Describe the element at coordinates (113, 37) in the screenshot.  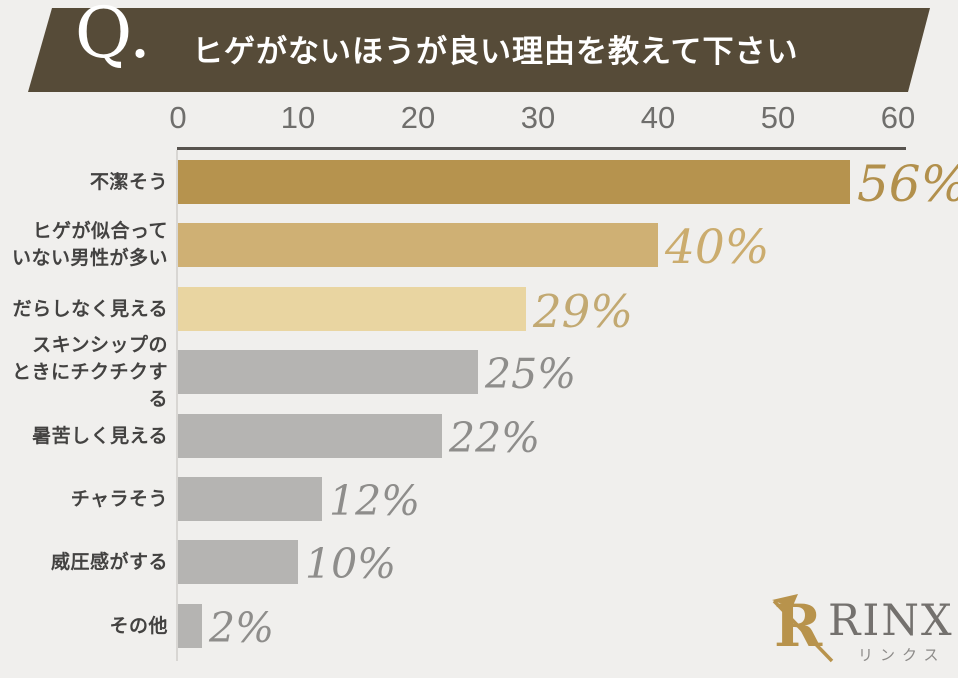
I see `q-mark: Q.` at that location.